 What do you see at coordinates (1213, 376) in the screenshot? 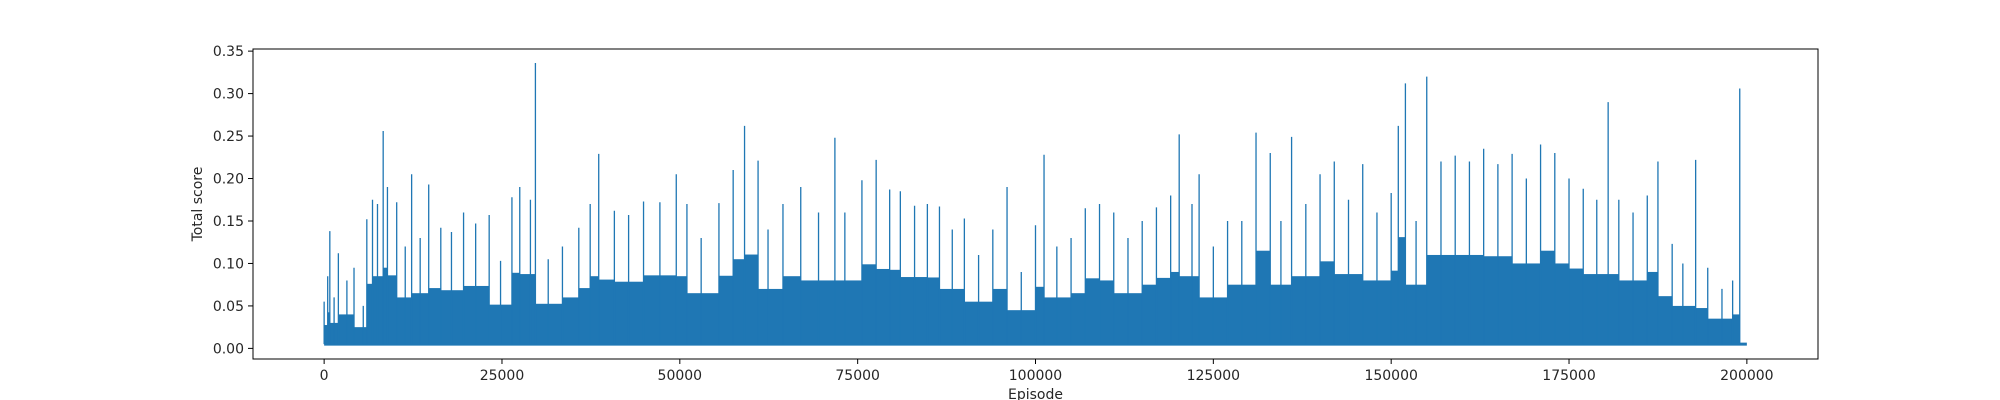
I see `x-tick-label: 125000` at bounding box center [1213, 376].